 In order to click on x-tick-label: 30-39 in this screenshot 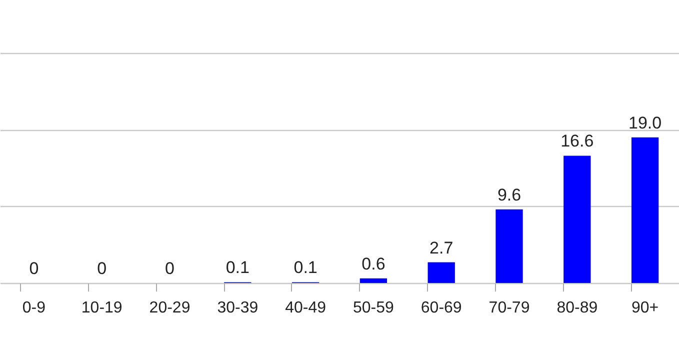, I will do `click(237, 308)`.